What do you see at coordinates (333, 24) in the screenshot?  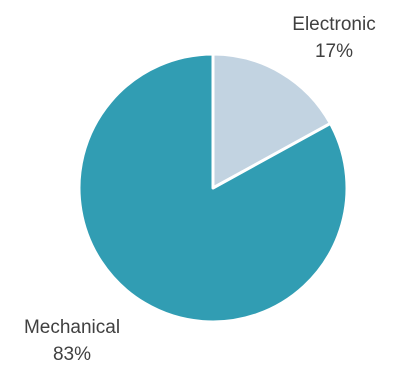 I see `slice-label-electronic-name: Electronic` at bounding box center [333, 24].